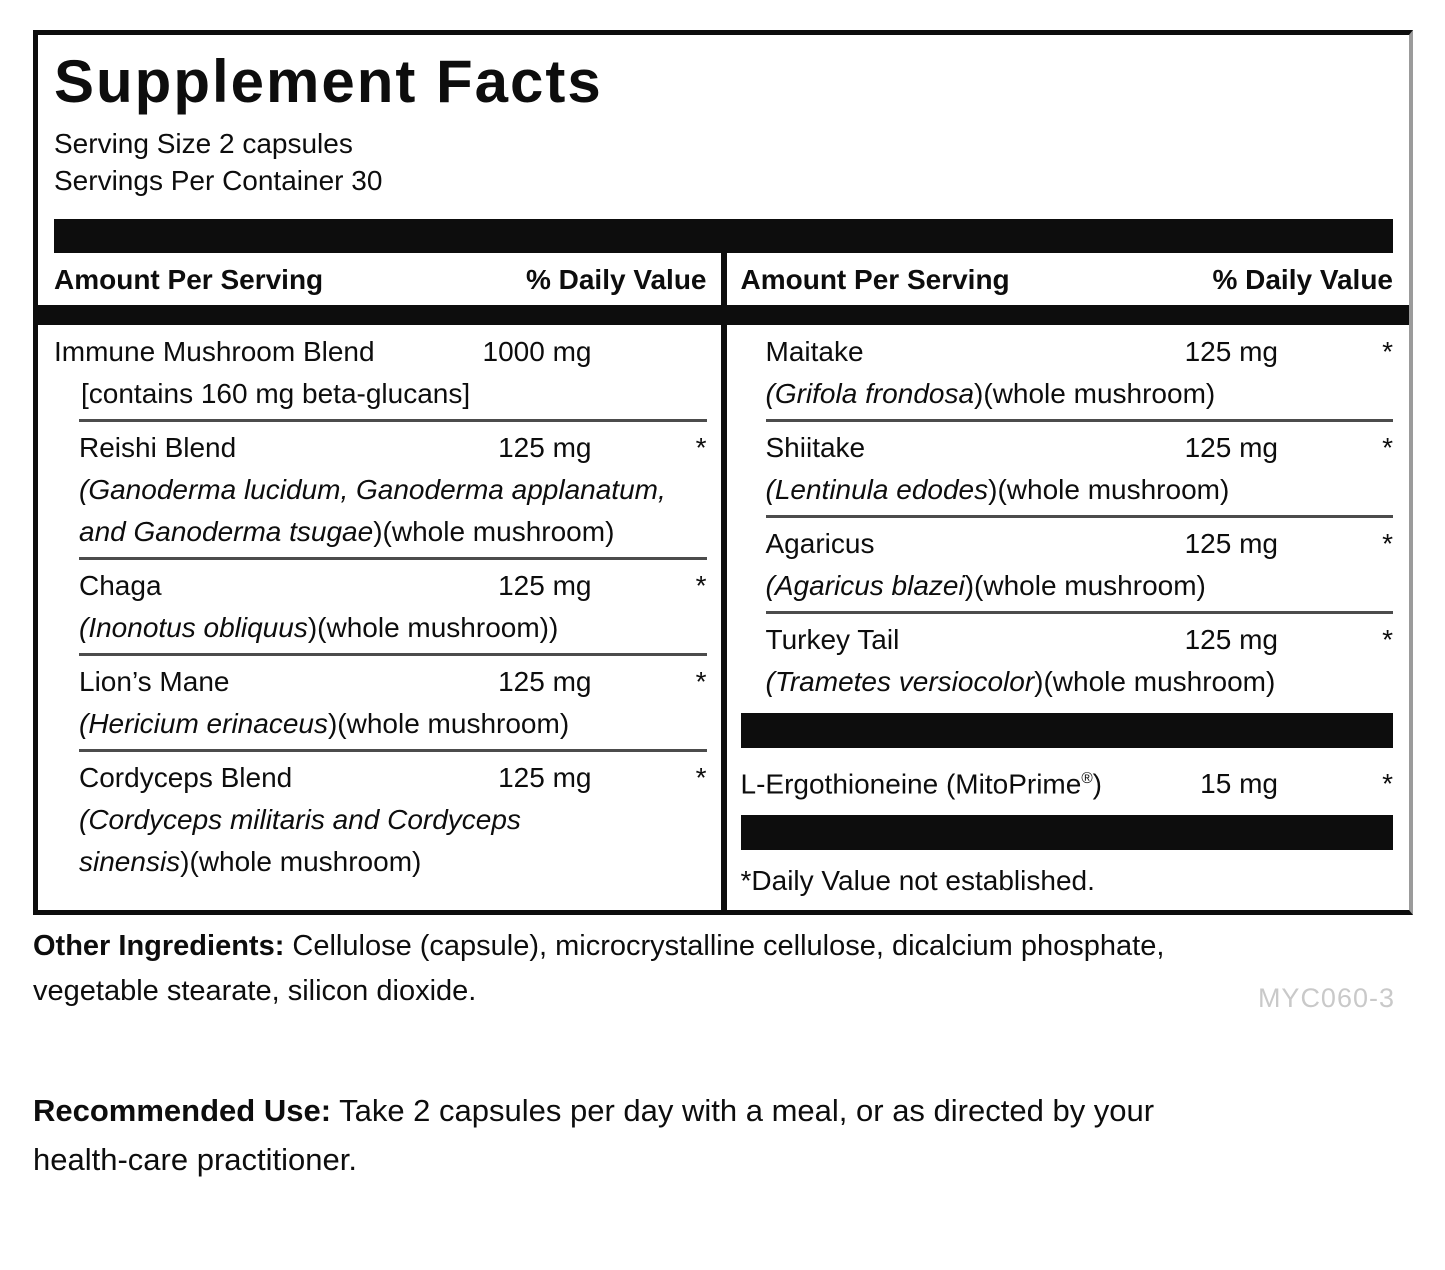 Image resolution: width=1445 pixels, height=1270 pixels. What do you see at coordinates (1080, 490) in the screenshot?
I see `ingredient-description: (Lentinula edodes)(whole mushroom)` at bounding box center [1080, 490].